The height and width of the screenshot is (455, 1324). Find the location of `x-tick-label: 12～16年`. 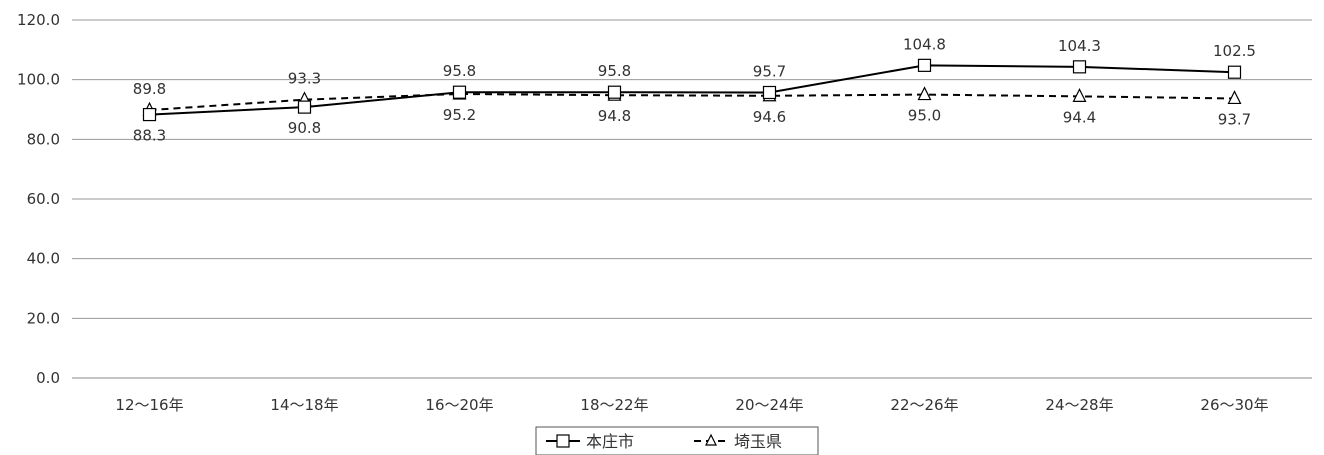

x-tick-label: 12～16年 is located at coordinates (149, 405).